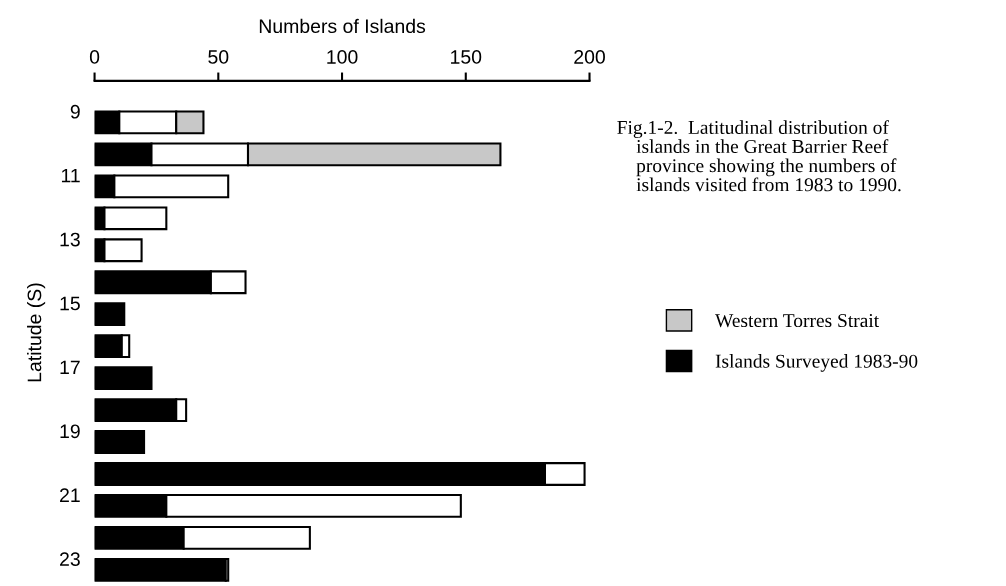 The width and height of the screenshot is (1006, 586). Describe the element at coordinates (70, 175) in the screenshot. I see `y-tick-label: 11` at that location.